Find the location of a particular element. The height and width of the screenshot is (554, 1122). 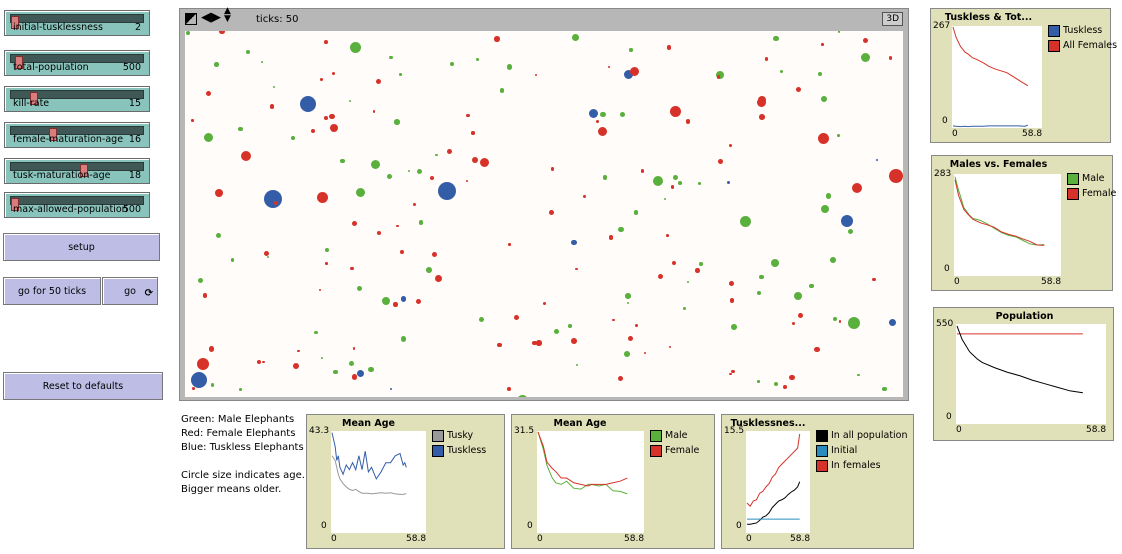

slider-max-allowed-population: max-allowed-population 500 is located at coordinates (77, 205).